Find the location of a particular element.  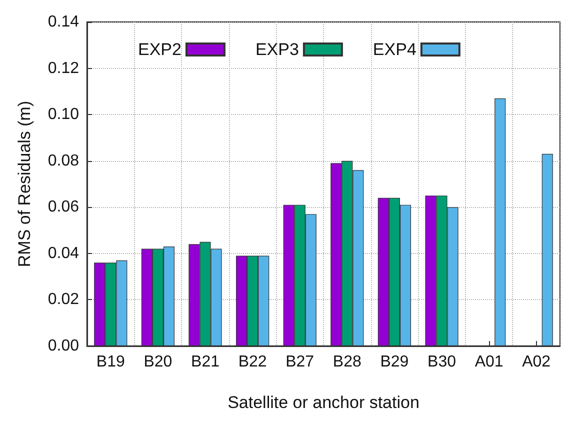

x-tick-label: B28 is located at coordinates (347, 362).